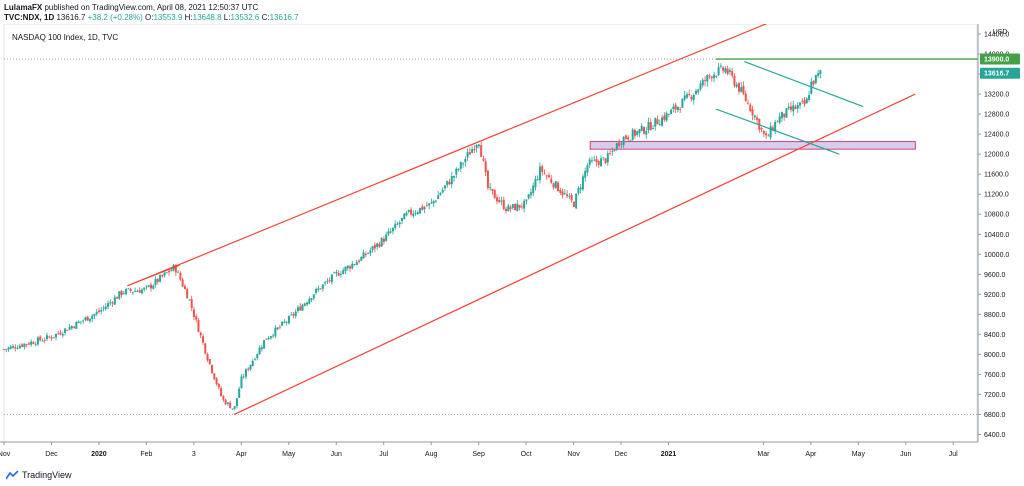 The image size is (1024, 486). What do you see at coordinates (995, 295) in the screenshot?
I see `price-tick-label: 9200.0` at bounding box center [995, 295].